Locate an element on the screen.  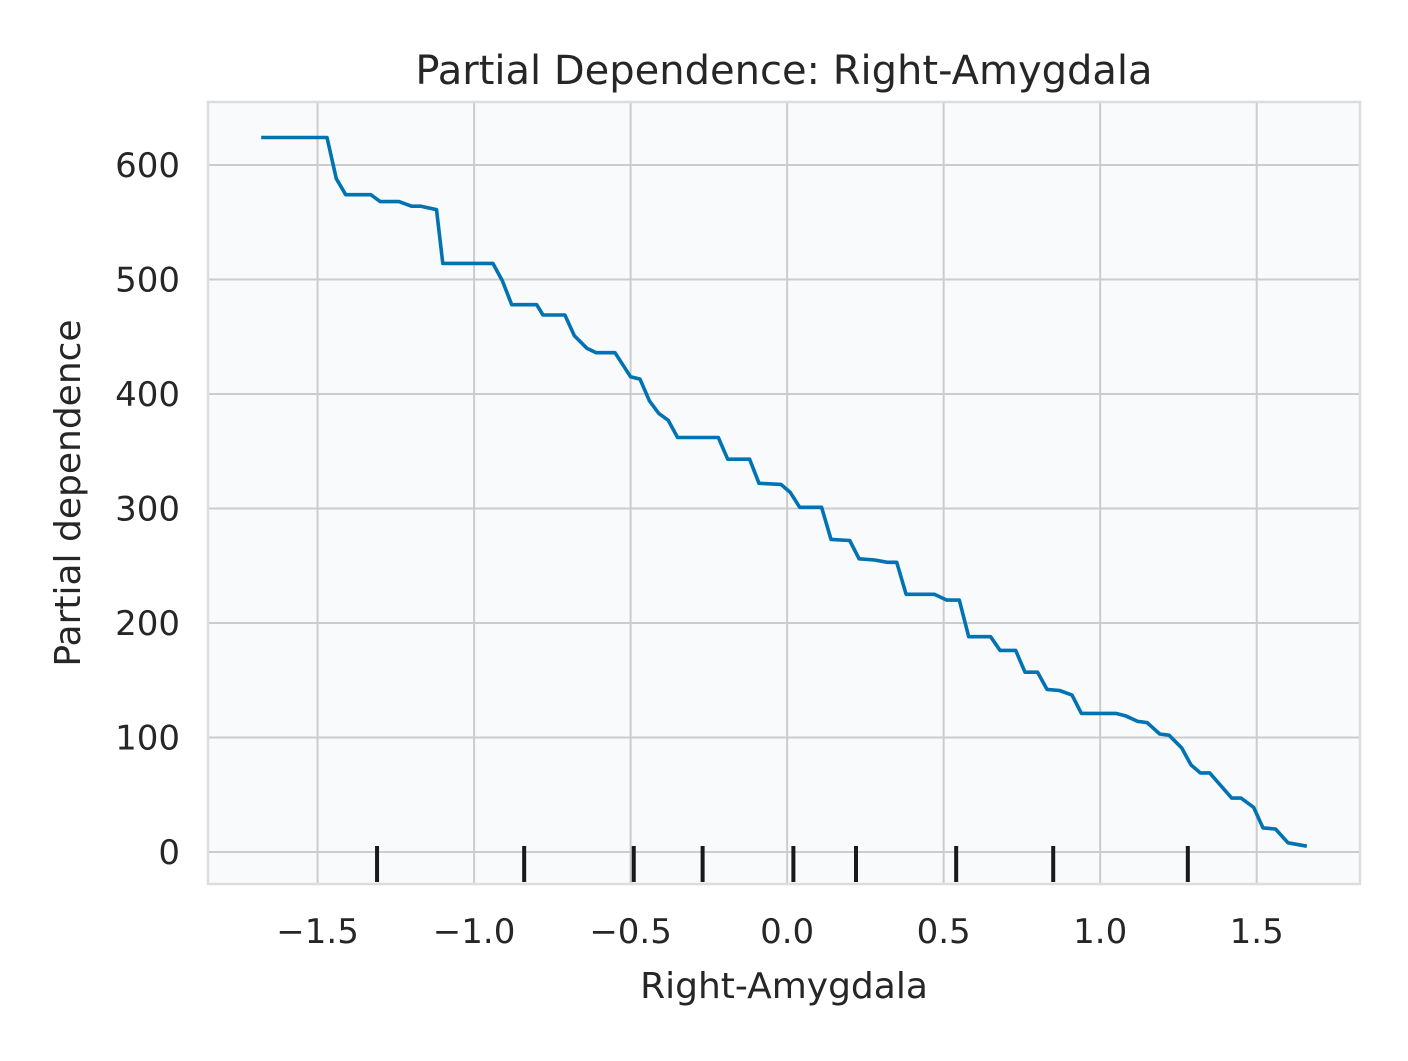
y-tick-label: 400 is located at coordinates (147, 395).